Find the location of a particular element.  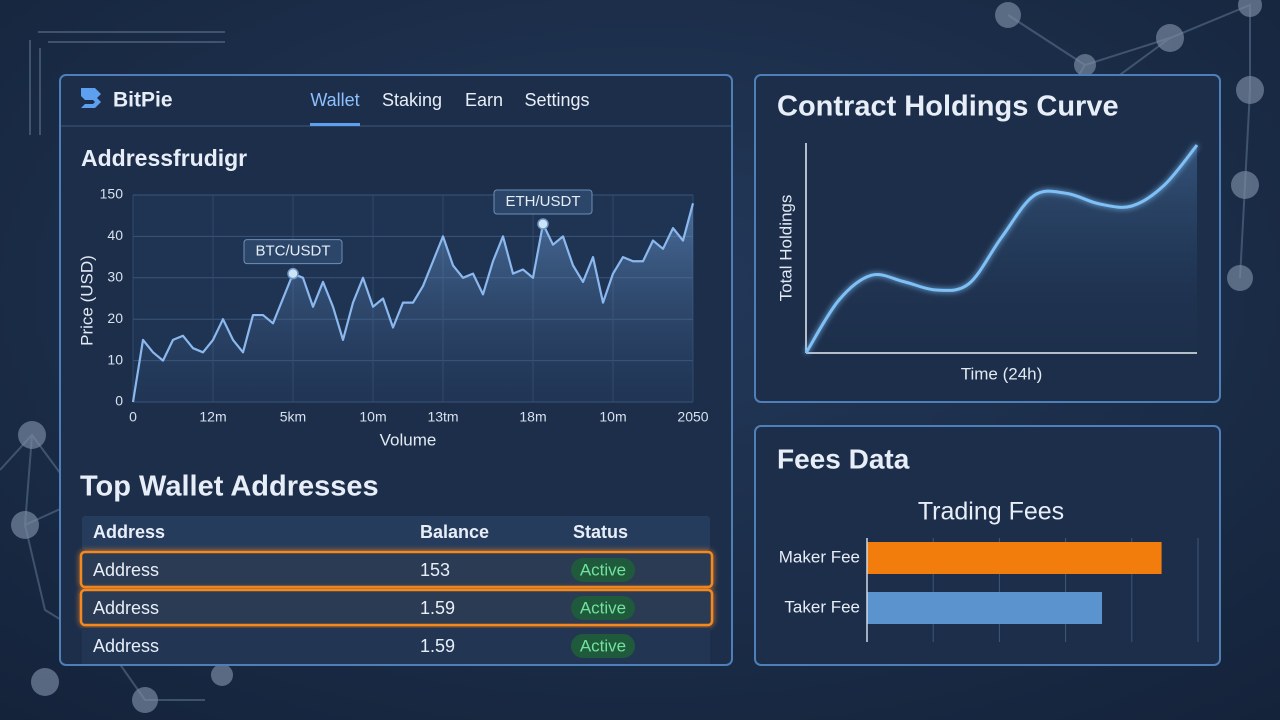

annotation-label: BTC/USDT is located at coordinates (293, 251).